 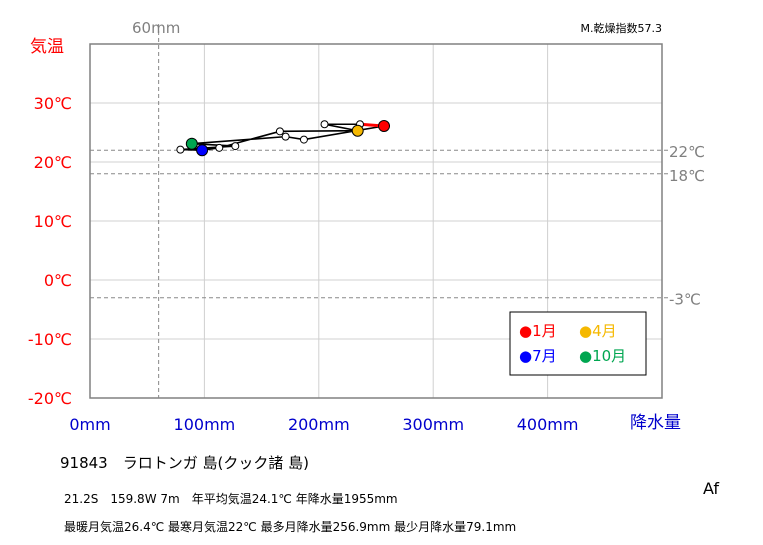 I want to click on legend-entry: ●4月, so click(x=598, y=331).